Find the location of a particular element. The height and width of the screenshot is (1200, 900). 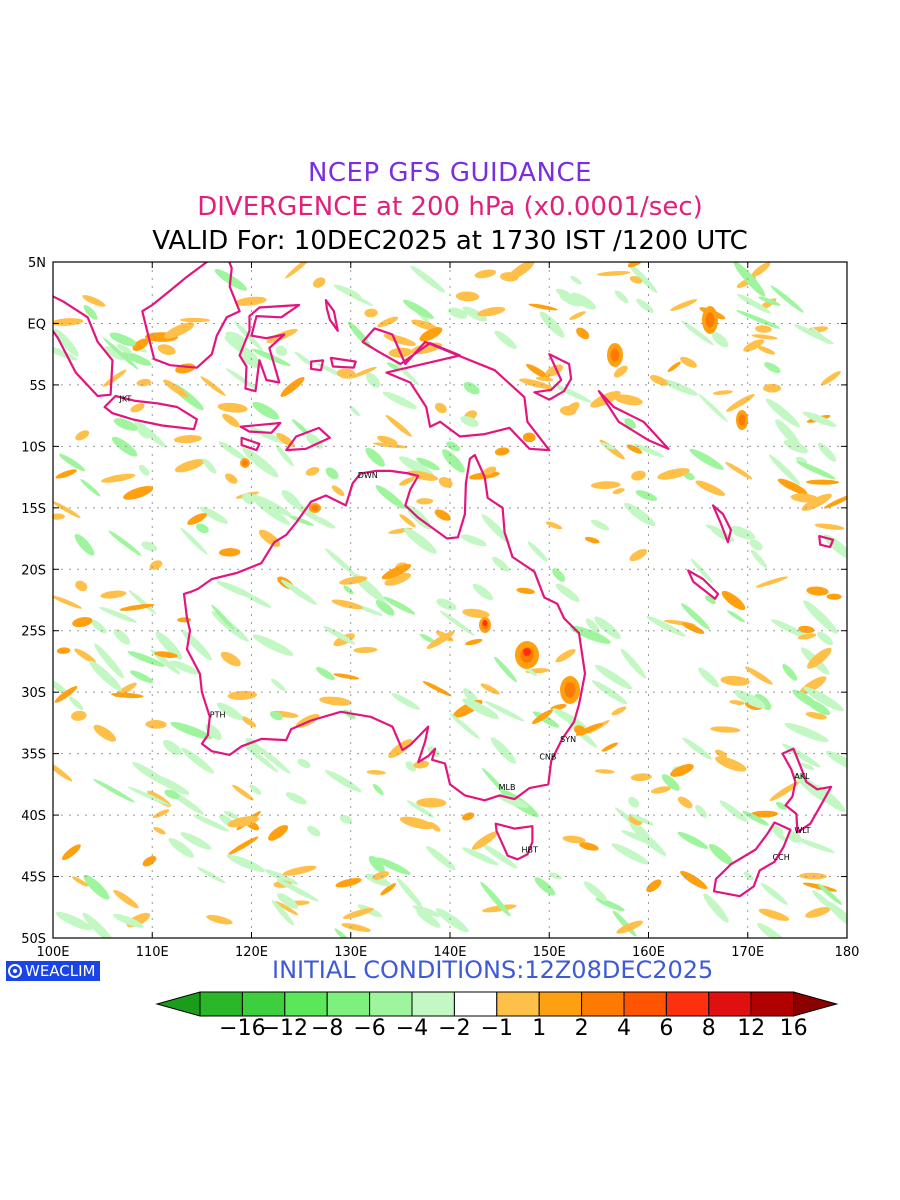

city-label-wlt: WLT is located at coordinates (802, 830).